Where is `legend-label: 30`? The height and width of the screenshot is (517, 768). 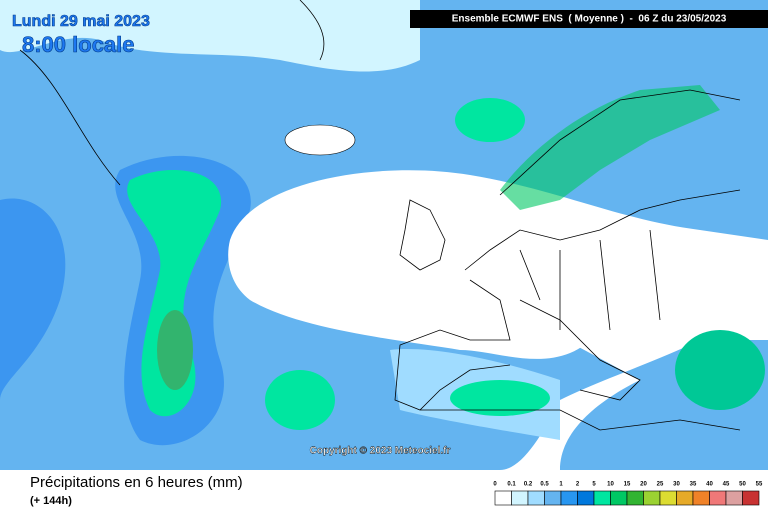 legend-label: 30 is located at coordinates (676, 485).